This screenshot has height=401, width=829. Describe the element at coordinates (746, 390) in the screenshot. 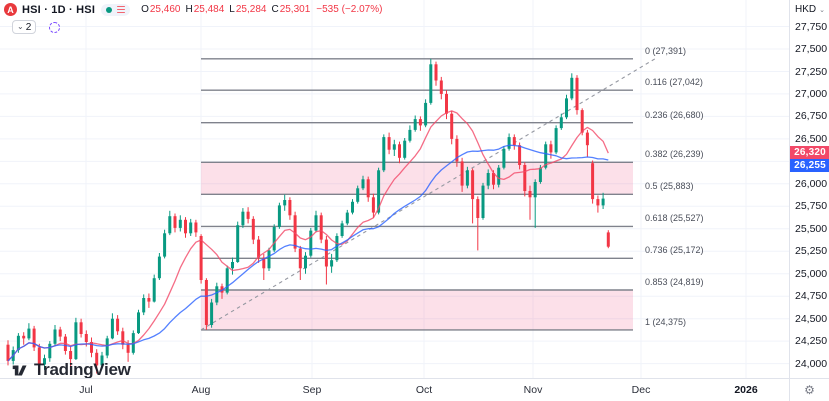

I see `year-label: 2026` at that location.